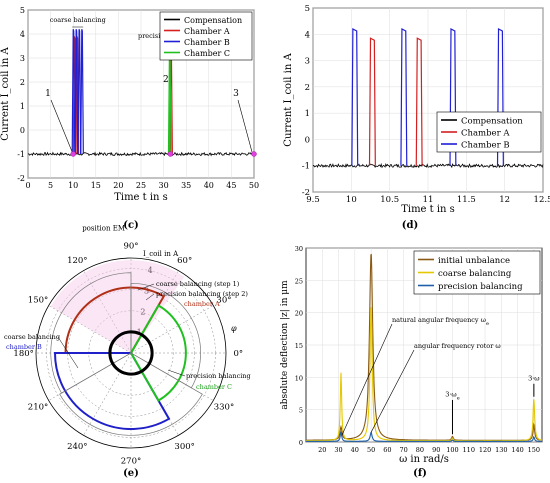 The height and width of the screenshot is (483, 550). Describe the element at coordinates (141, 154) in the screenshot. I see `series-compensation-line` at that location.